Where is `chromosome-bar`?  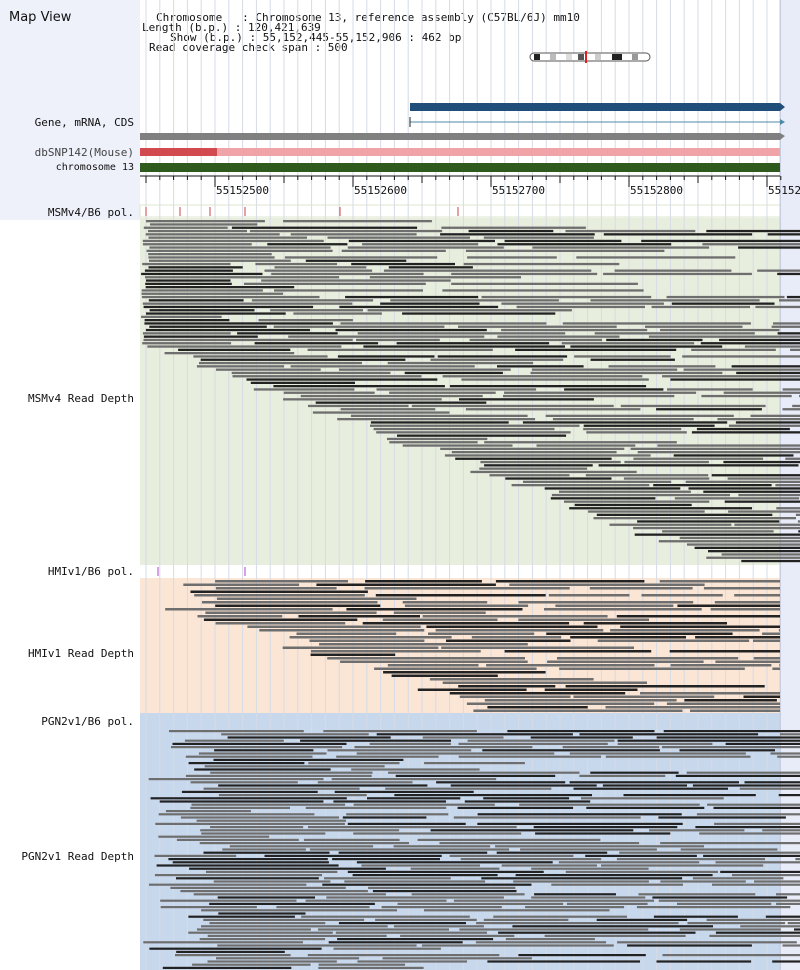 chromosome-bar is located at coordinates (460, 167).